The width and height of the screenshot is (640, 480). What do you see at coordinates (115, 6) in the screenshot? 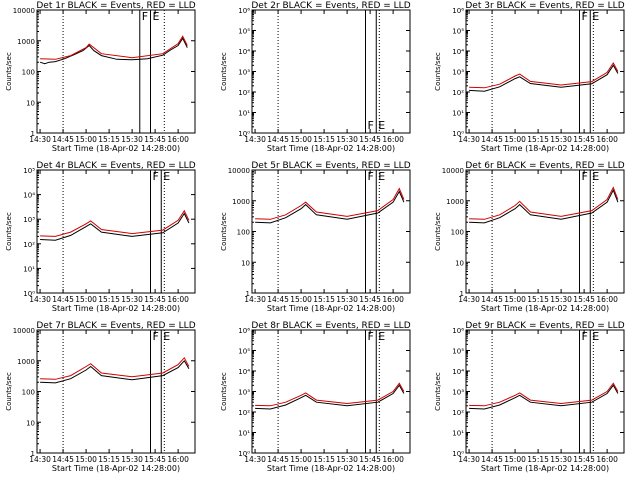
I see `panel-title: Det 1r BLACK = Events, RED = LLD` at bounding box center [115, 6].